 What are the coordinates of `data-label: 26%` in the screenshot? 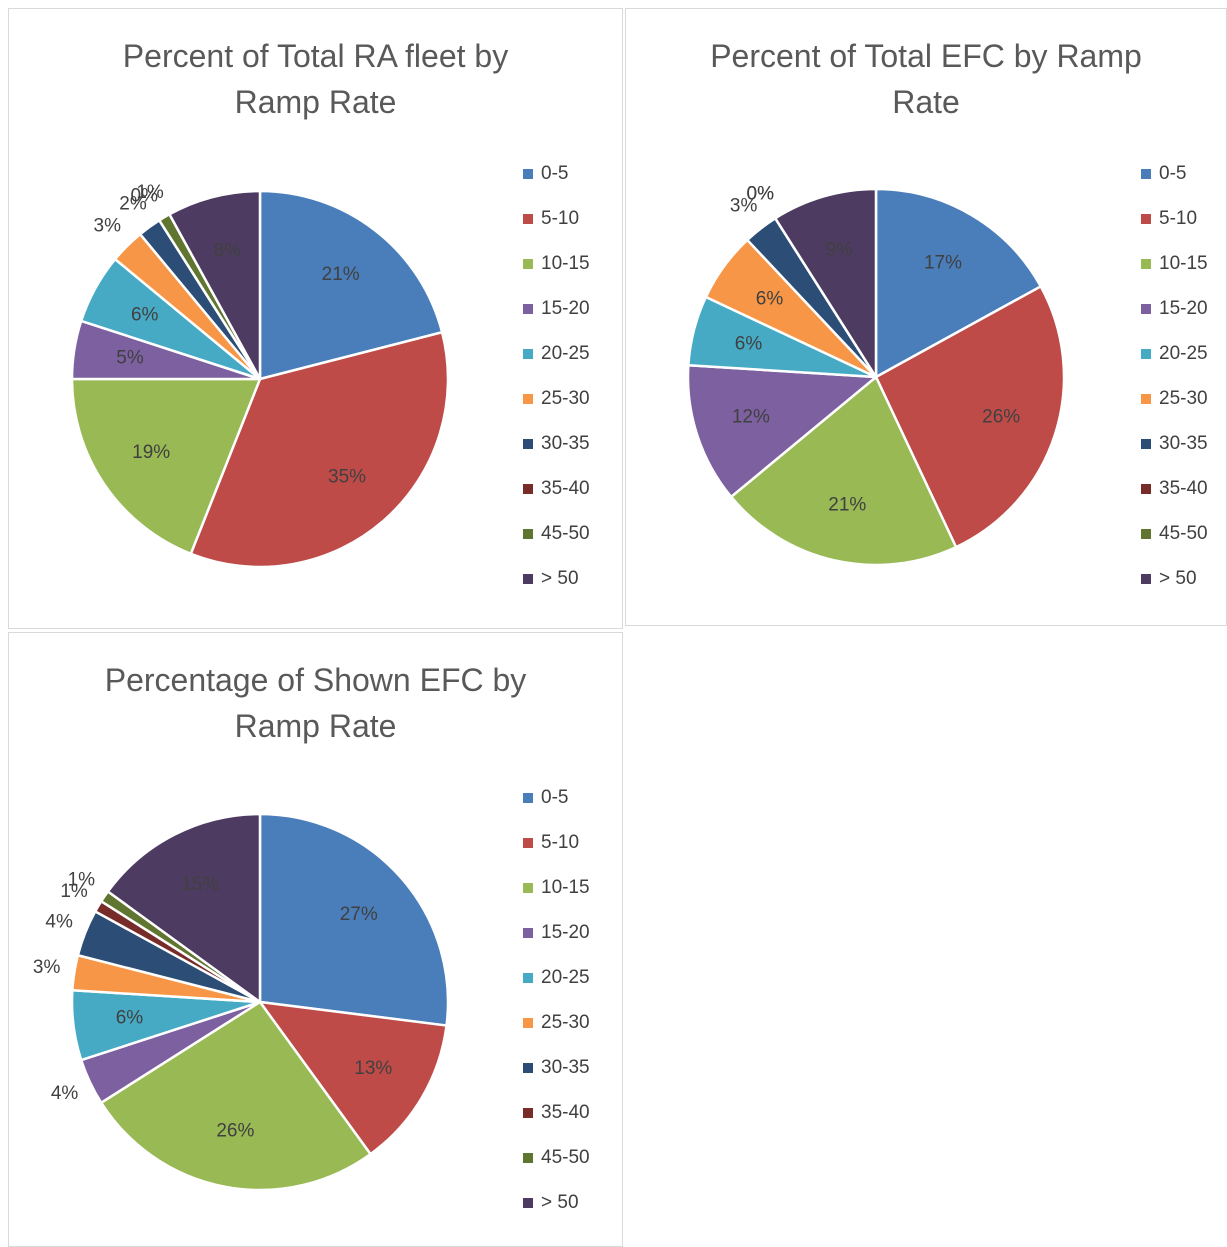 It's located at (1001, 417).